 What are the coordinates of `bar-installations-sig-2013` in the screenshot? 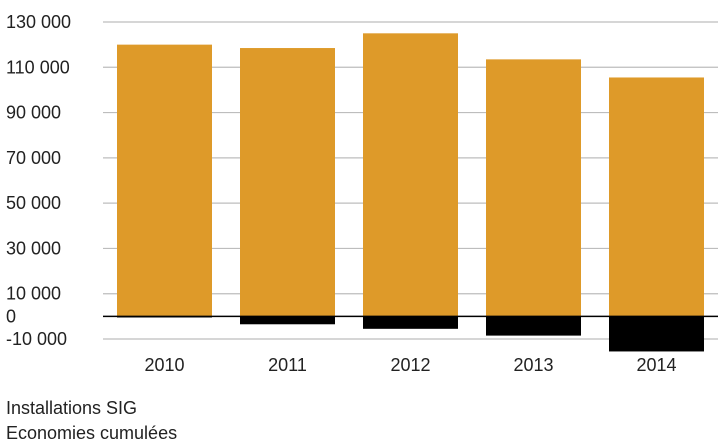 It's located at (533, 188).